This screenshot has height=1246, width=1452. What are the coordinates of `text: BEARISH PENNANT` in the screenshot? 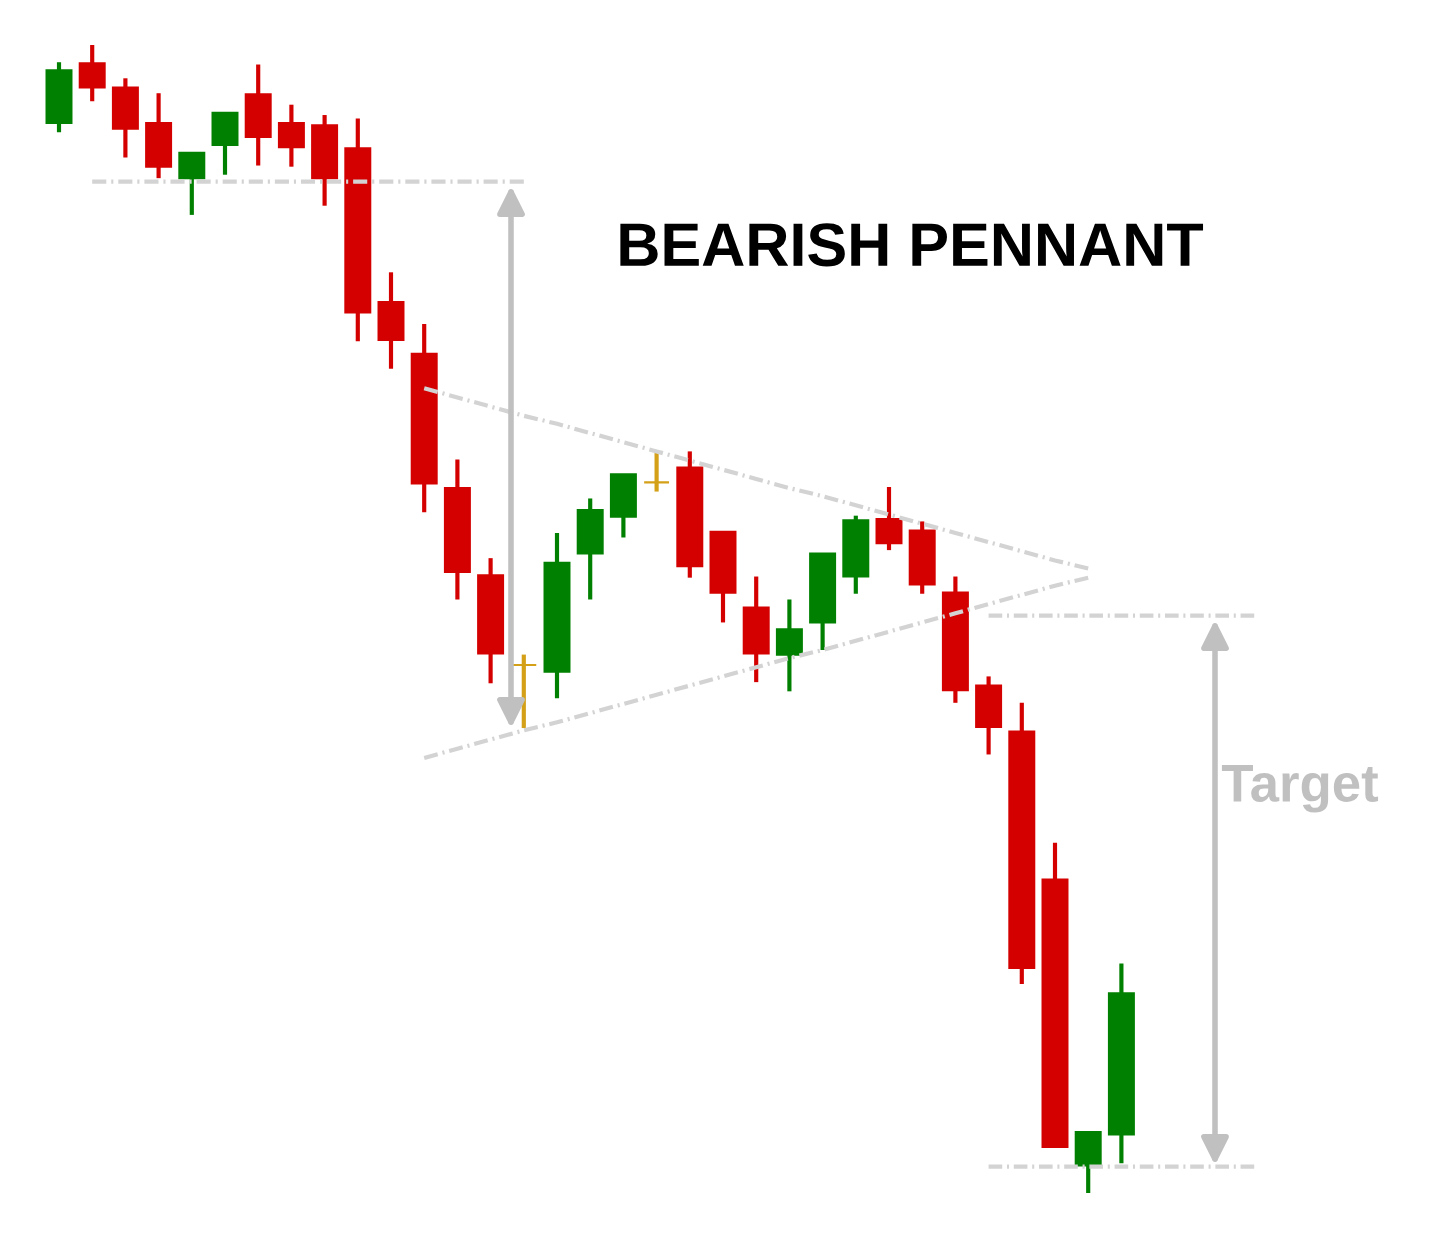 It's located at (912, 245).